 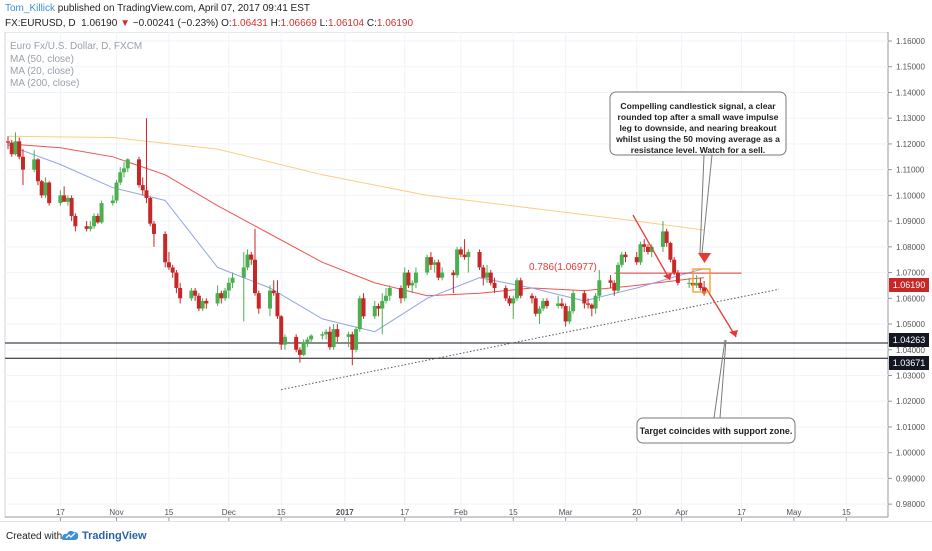 I want to click on callout-top-pointer, so click(x=702, y=204).